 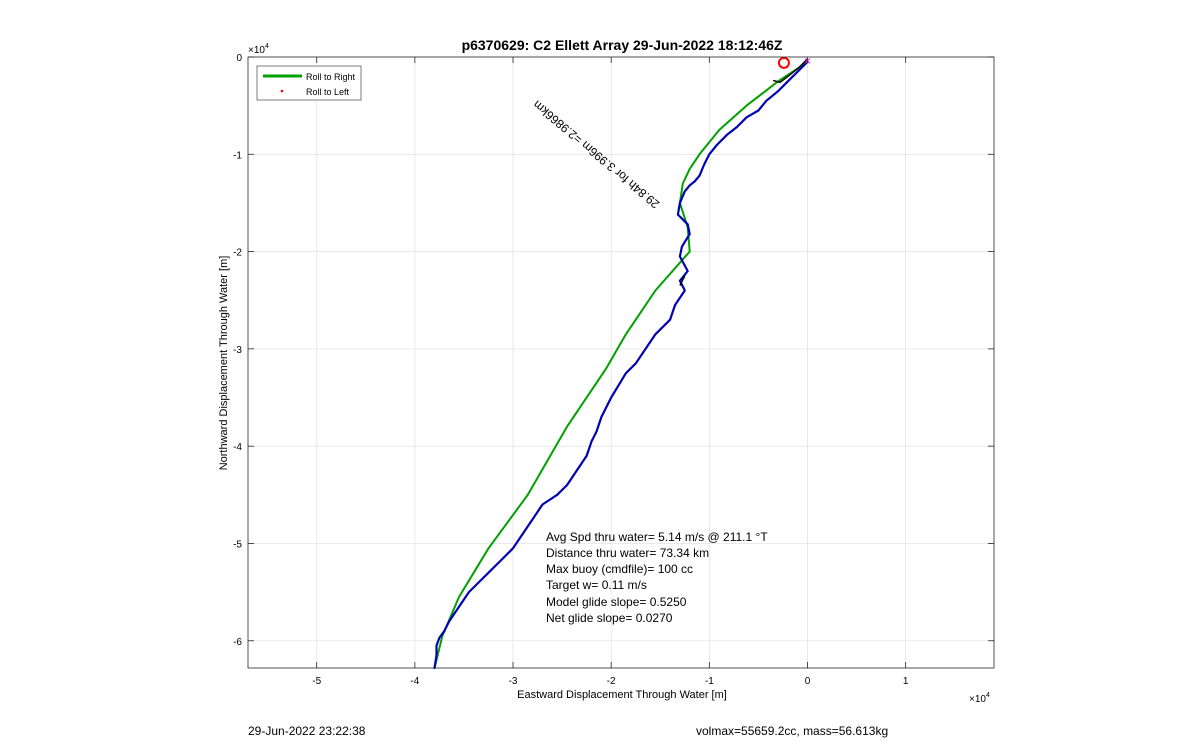 I want to click on legend-label-roll-right: Roll to Right, so click(x=331, y=77).